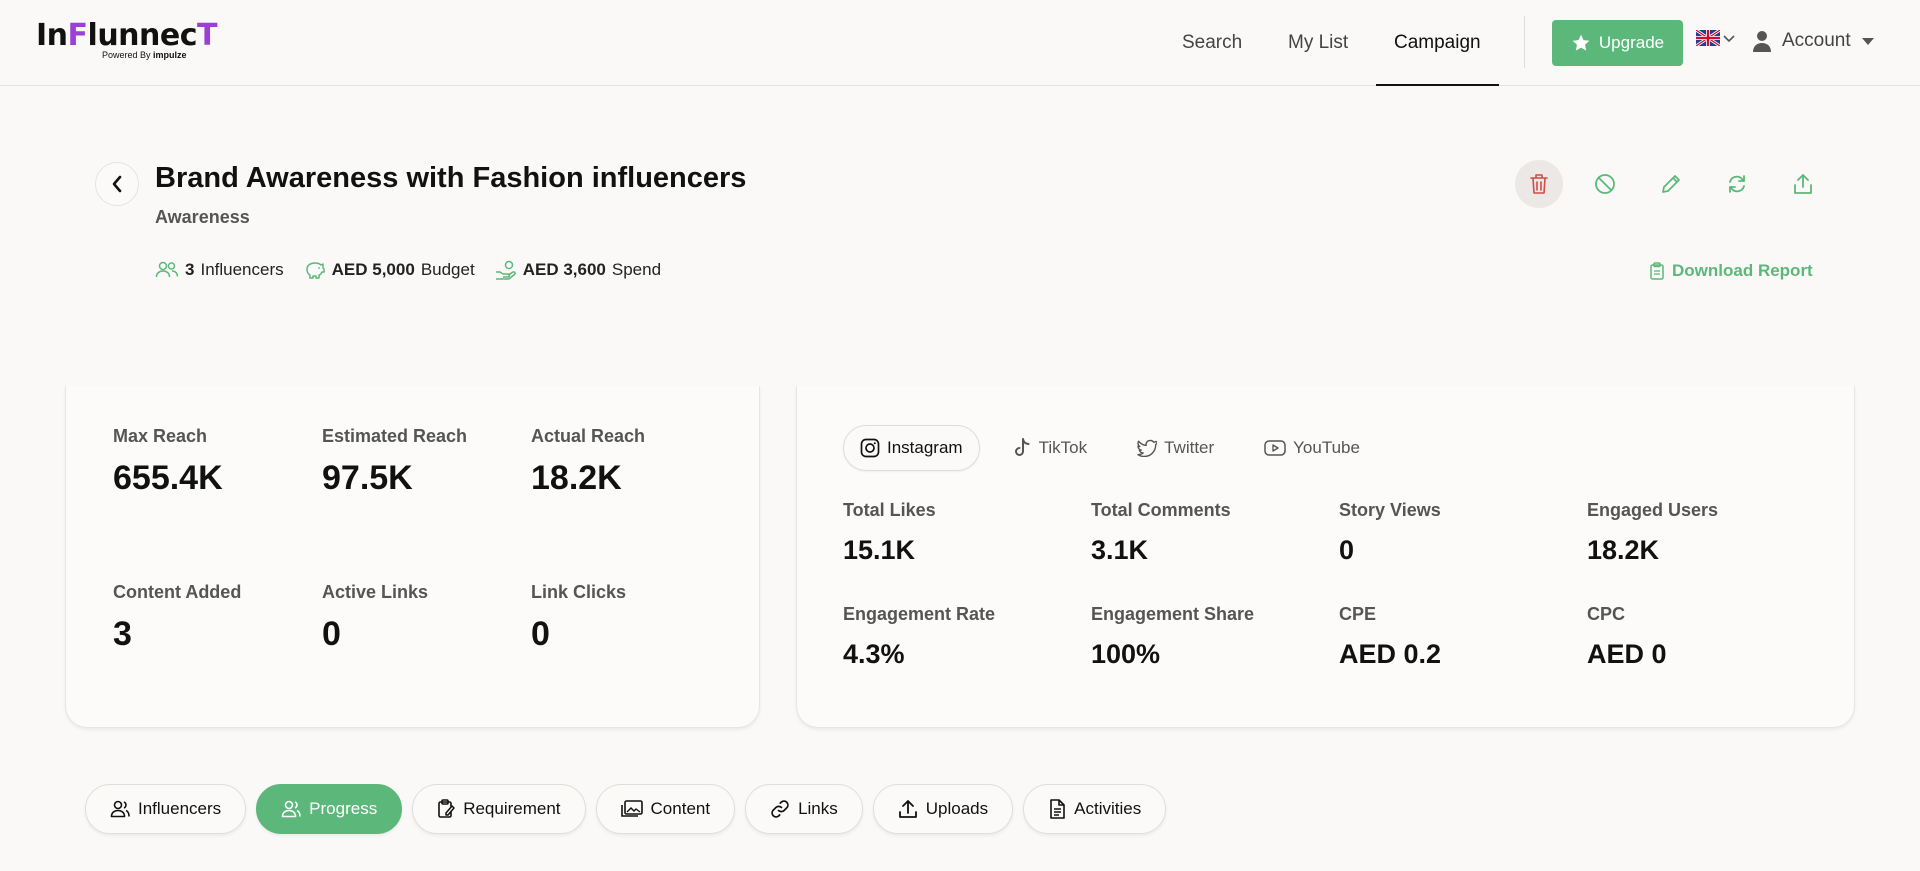 The image size is (1920, 871). I want to click on metric-label: Content Added, so click(177, 592).